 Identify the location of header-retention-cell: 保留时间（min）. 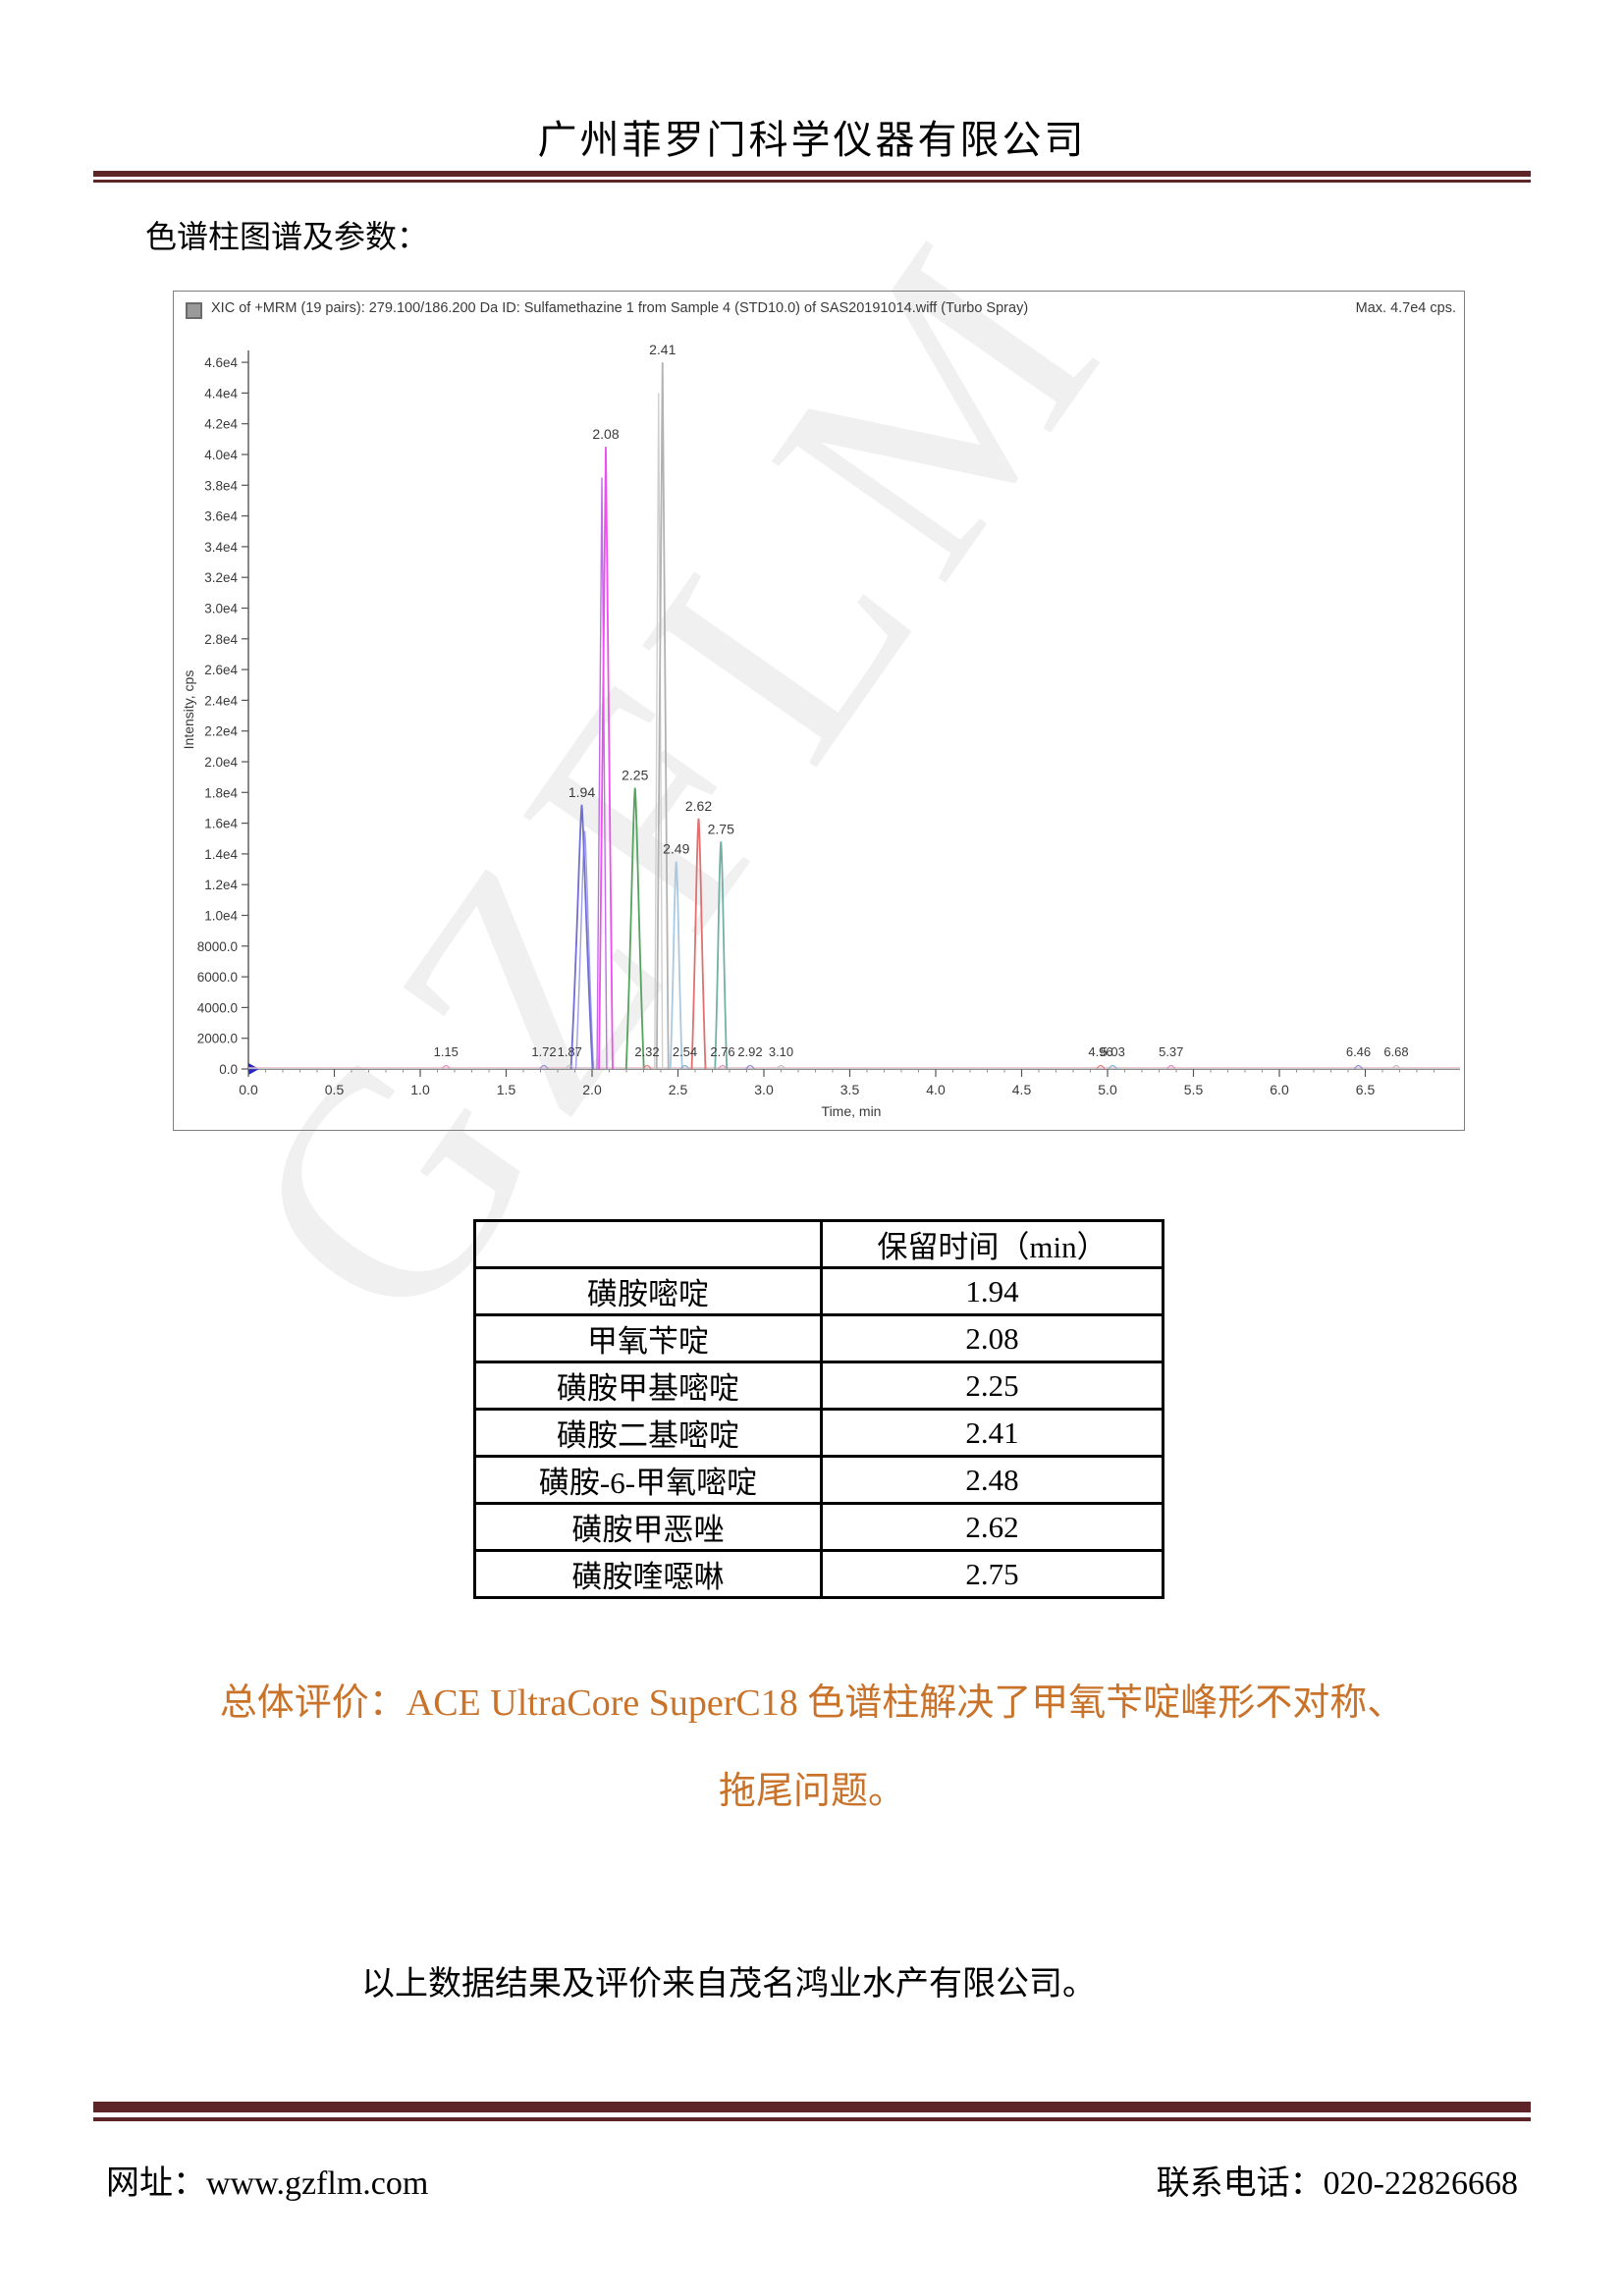
(992, 1244).